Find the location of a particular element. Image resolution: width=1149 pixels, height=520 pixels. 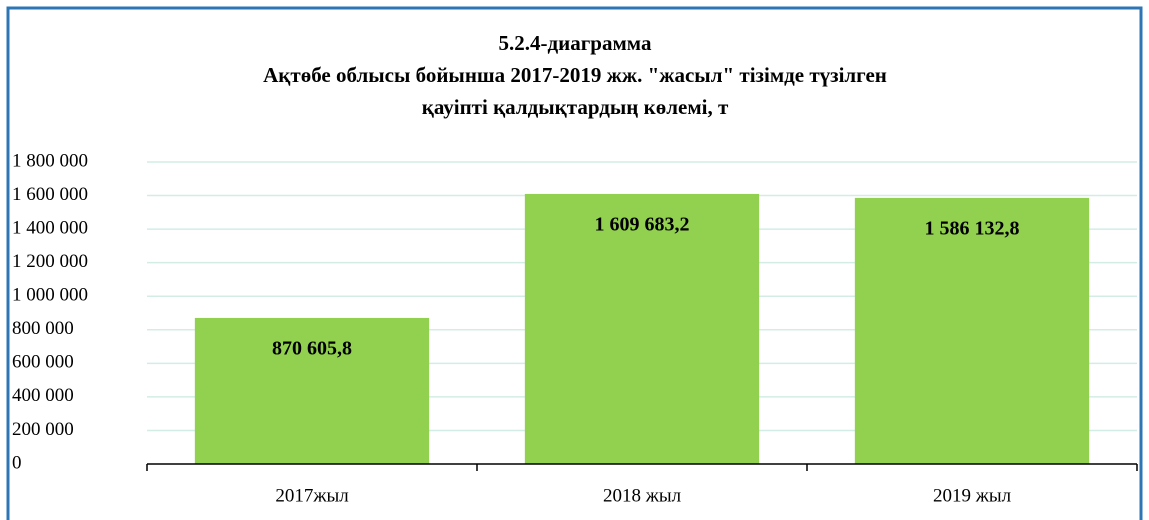

y-tick-label: 0 is located at coordinates (17, 462).